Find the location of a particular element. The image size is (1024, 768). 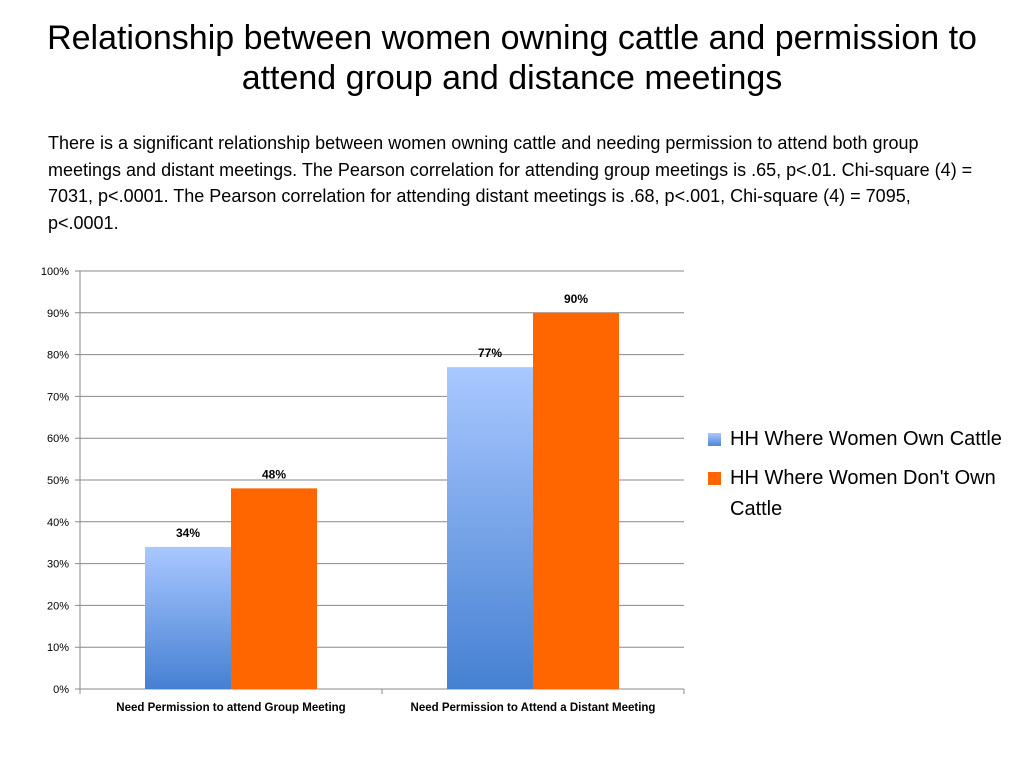

data-label: 48% is located at coordinates (274, 474).